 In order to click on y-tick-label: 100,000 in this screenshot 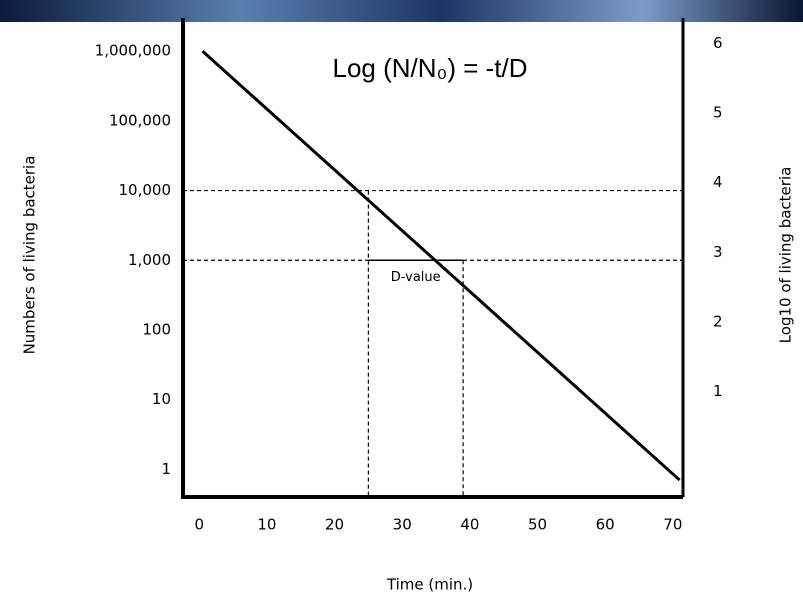, I will do `click(140, 120)`.